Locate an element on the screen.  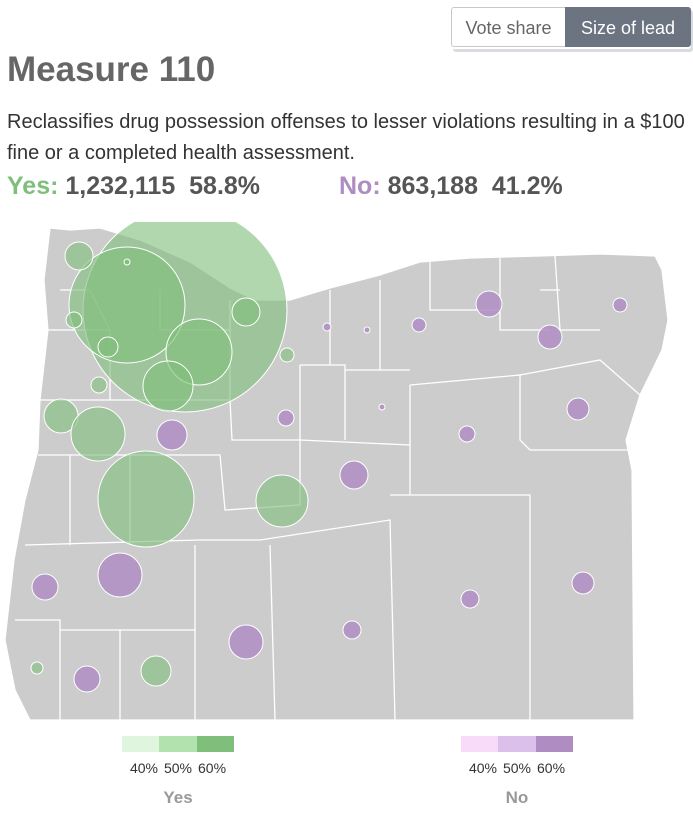
view-toggle: Vote share Size of lead is located at coordinates (571, 28).